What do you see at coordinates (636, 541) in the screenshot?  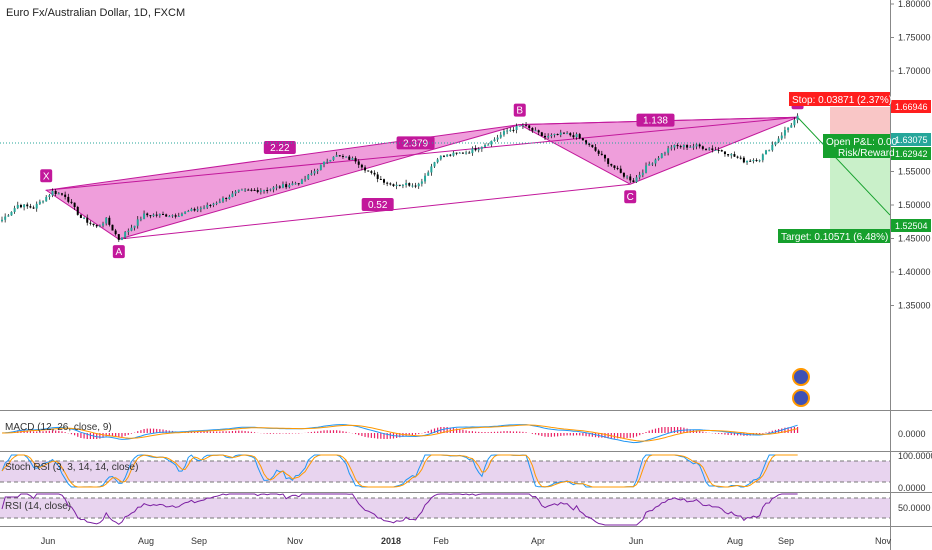 I see `time-axis-label: Jun` at bounding box center [636, 541].